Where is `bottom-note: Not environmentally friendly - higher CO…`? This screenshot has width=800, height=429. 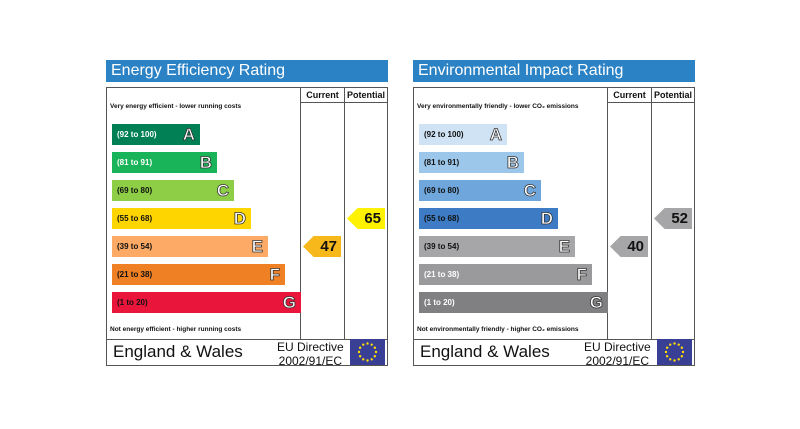
bottom-note: Not environmentally friendly - higher CO… is located at coordinates (498, 329).